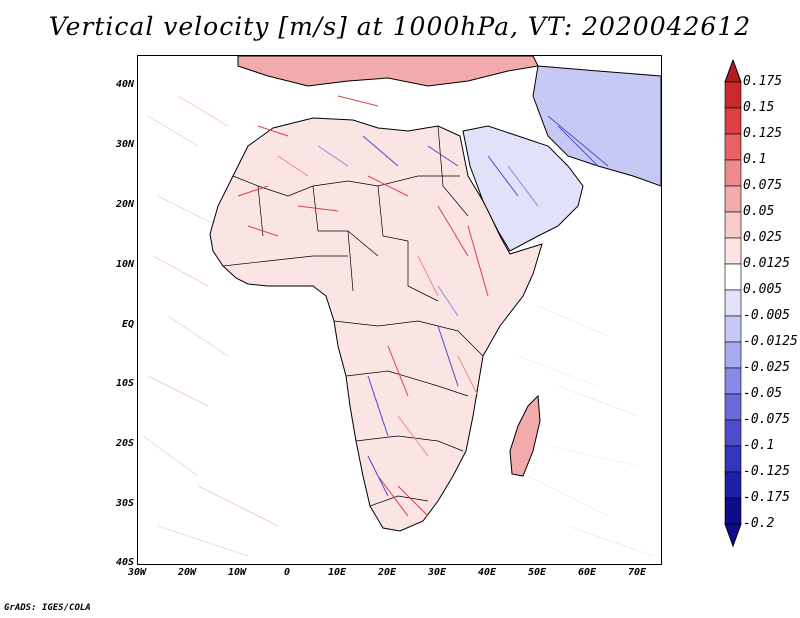 The width and height of the screenshot is (800, 618). What do you see at coordinates (237, 572) in the screenshot?
I see `lon-label-10w: 10W` at bounding box center [237, 572].